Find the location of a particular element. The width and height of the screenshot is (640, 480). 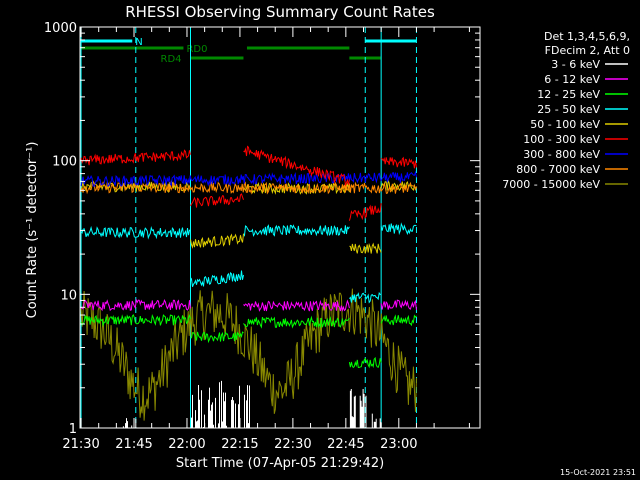

x-tick-label: 22:45 is located at coordinates (345, 444).